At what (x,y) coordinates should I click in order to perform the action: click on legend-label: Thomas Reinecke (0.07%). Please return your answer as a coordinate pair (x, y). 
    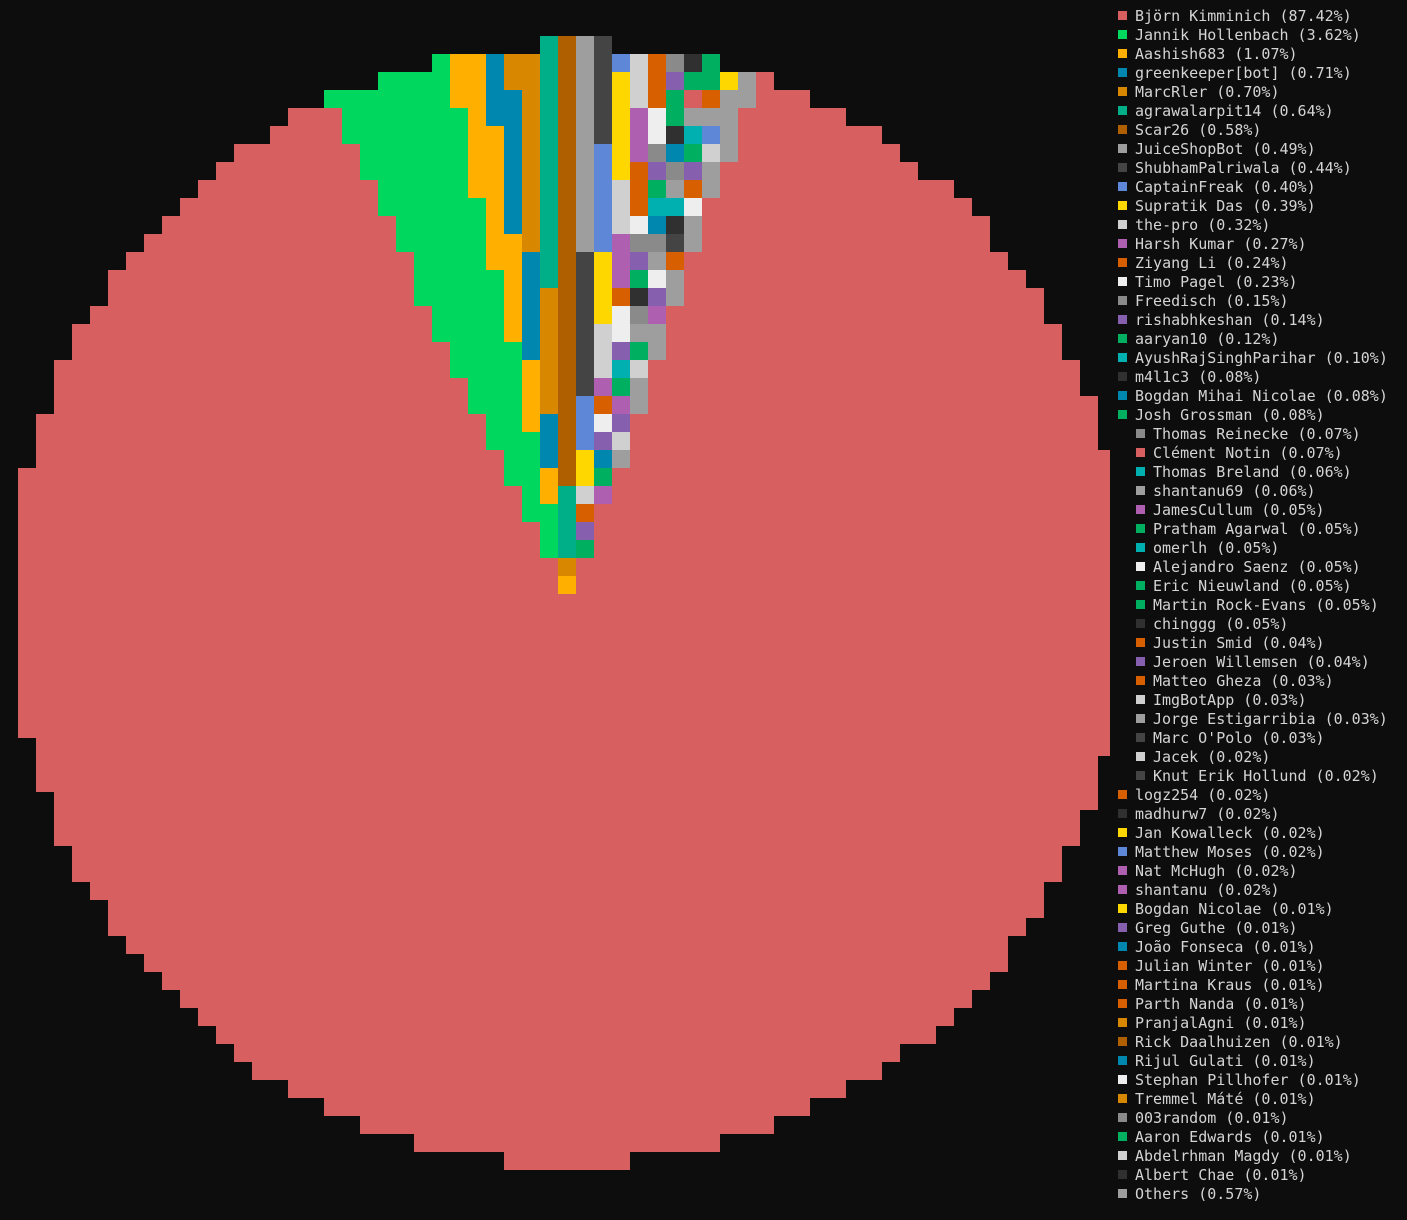
    Looking at the image, I should click on (1257, 434).